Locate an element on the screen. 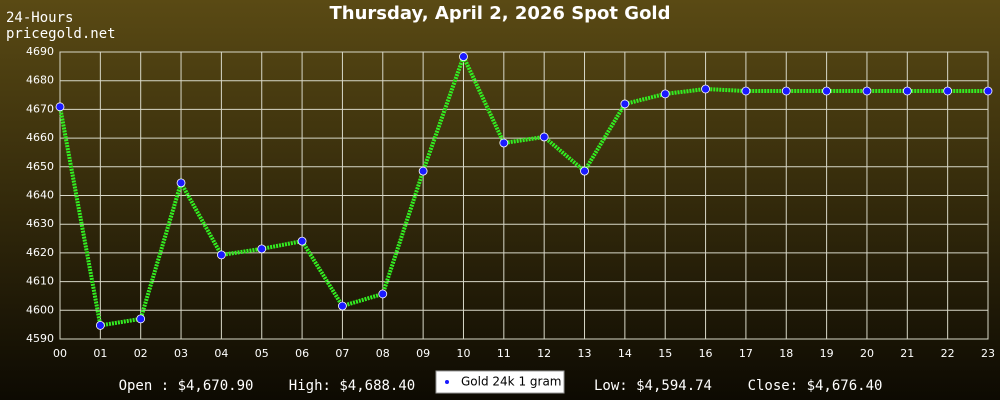 The width and height of the screenshot is (1000, 400). stat-text: Open : $4,670.90 is located at coordinates (186, 386).